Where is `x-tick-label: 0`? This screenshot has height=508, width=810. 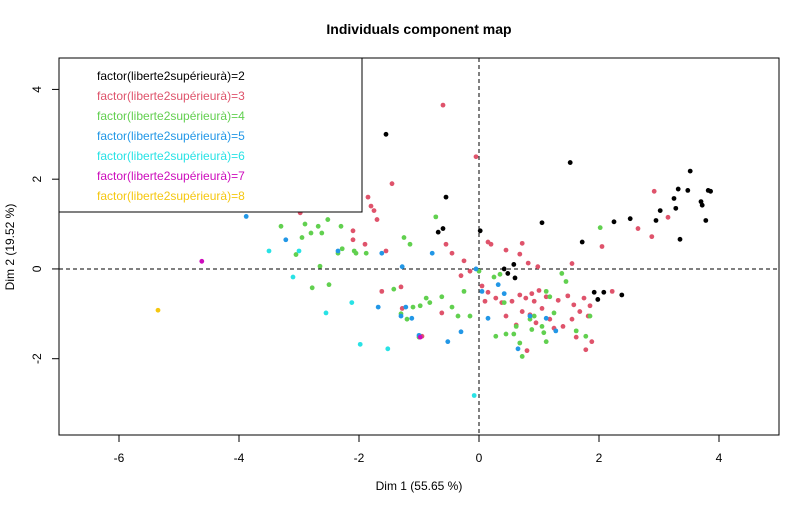 x-tick-label: 0 is located at coordinates (479, 458).